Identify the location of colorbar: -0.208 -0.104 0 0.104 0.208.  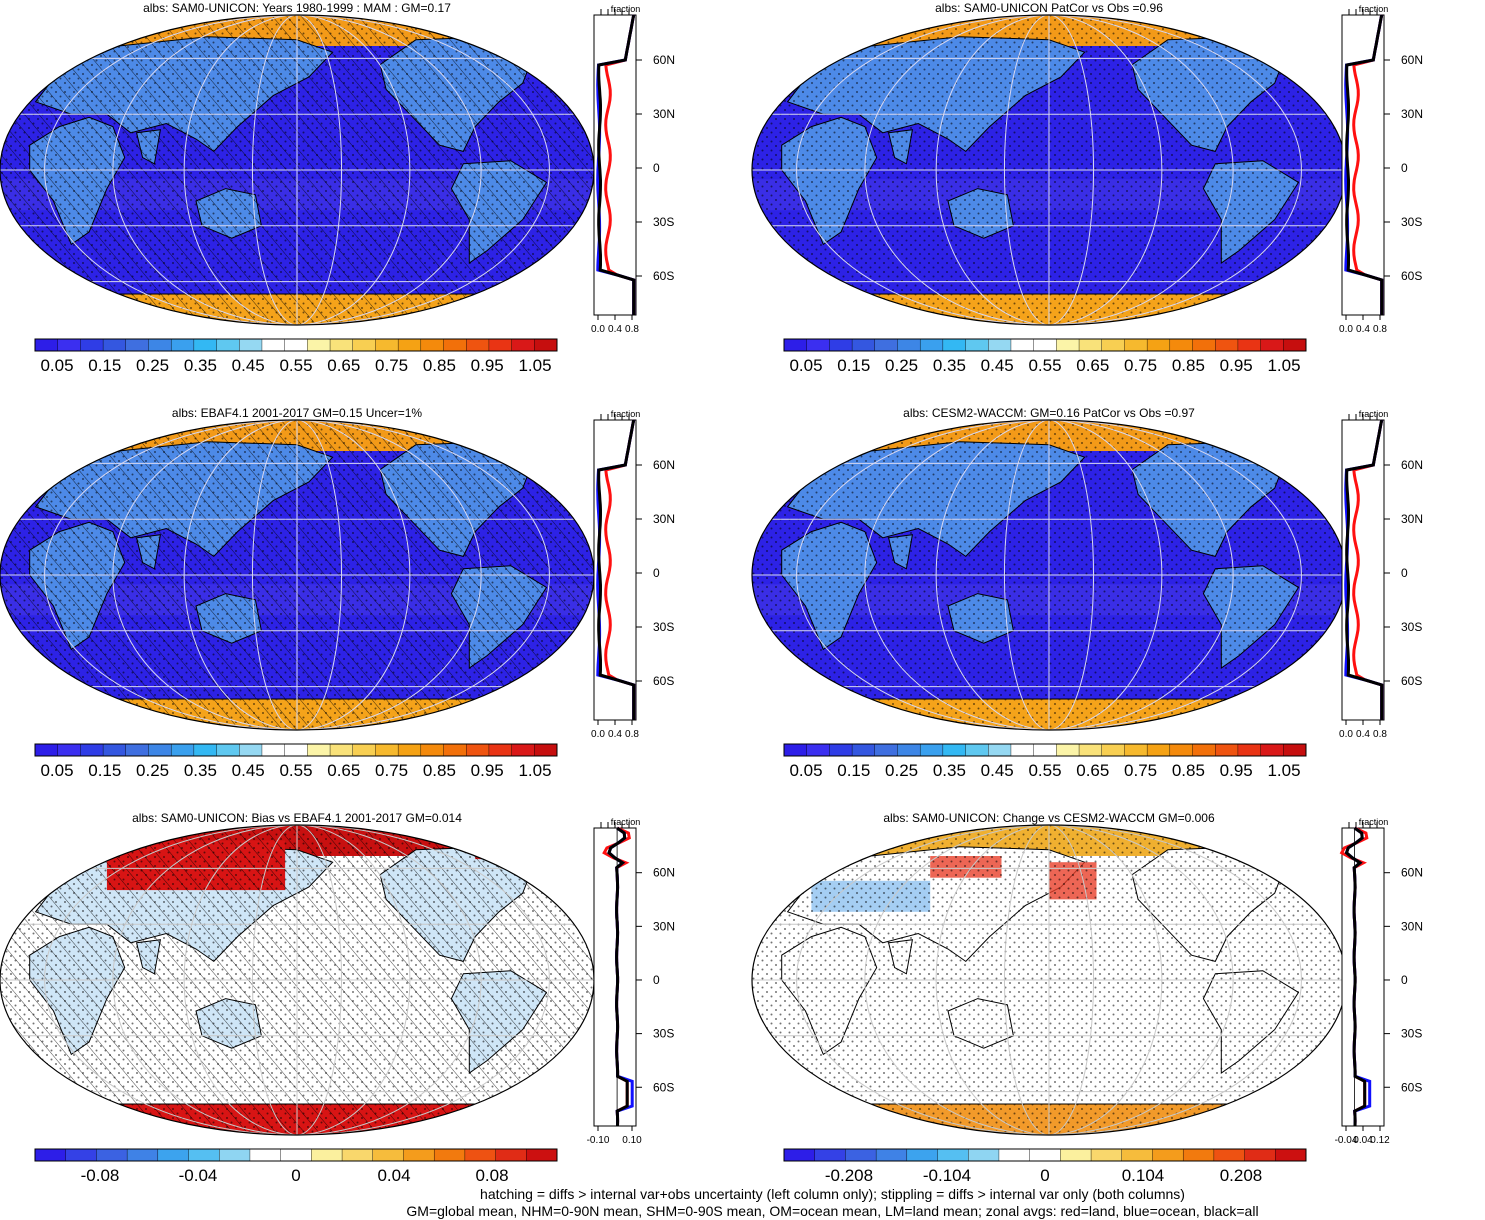
(1045, 1166).